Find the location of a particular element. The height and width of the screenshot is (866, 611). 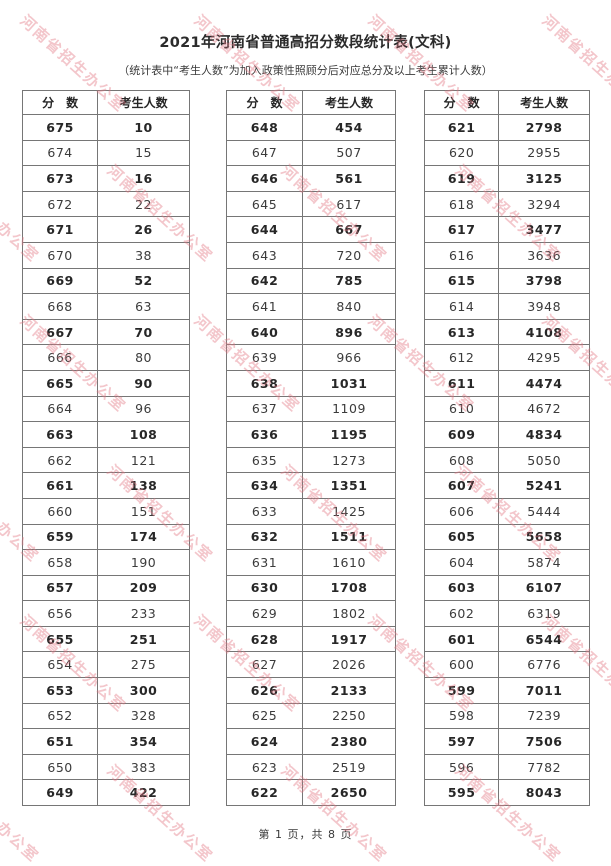

table-row: 621 2798 is located at coordinates (506, 127).